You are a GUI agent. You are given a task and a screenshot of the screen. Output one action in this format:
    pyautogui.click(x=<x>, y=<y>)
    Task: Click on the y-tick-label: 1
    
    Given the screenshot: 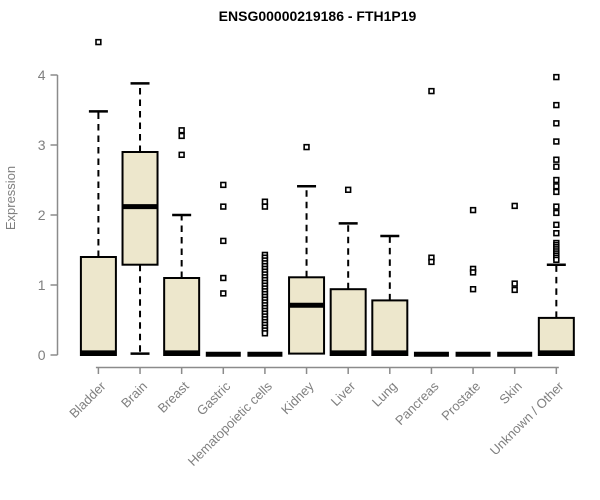 What is the action you would take?
    pyautogui.click(x=42, y=285)
    